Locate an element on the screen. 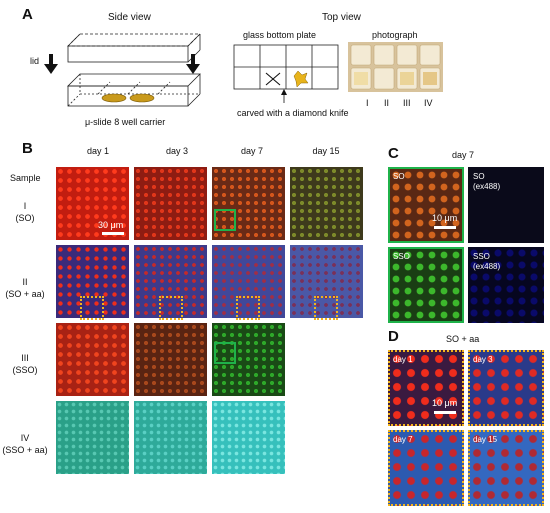 The width and height of the screenshot is (550, 513). photo-label-4: IV is located at coordinates (428, 103).